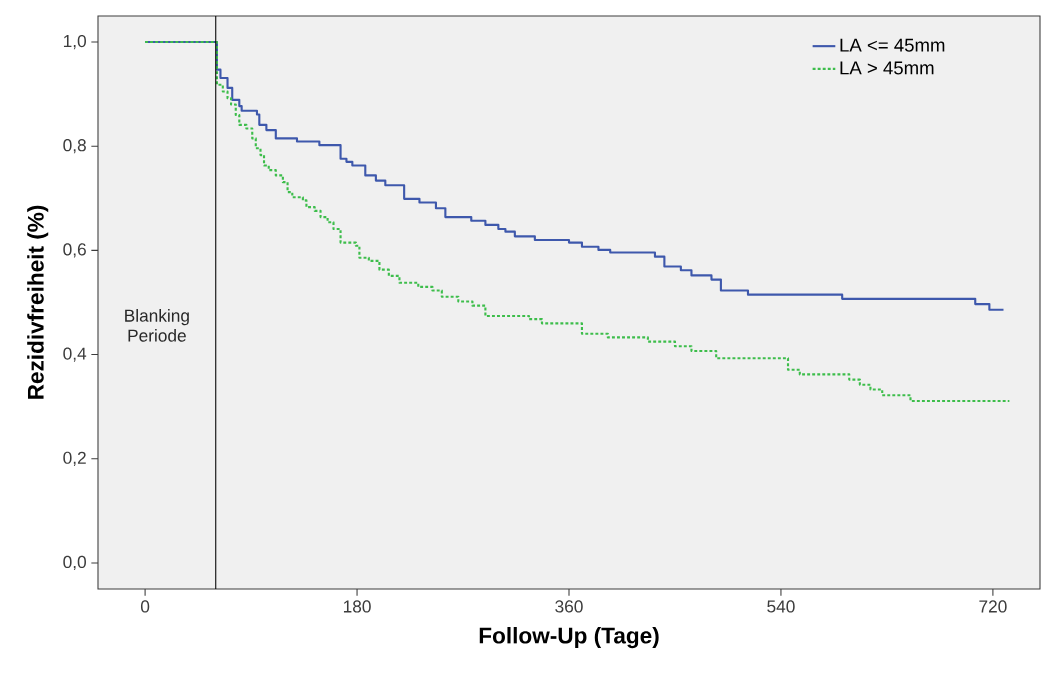 Image resolution: width=1044 pixels, height=675 pixels. What do you see at coordinates (357, 606) in the screenshot?
I see `x-tick-label: 180` at bounding box center [357, 606].